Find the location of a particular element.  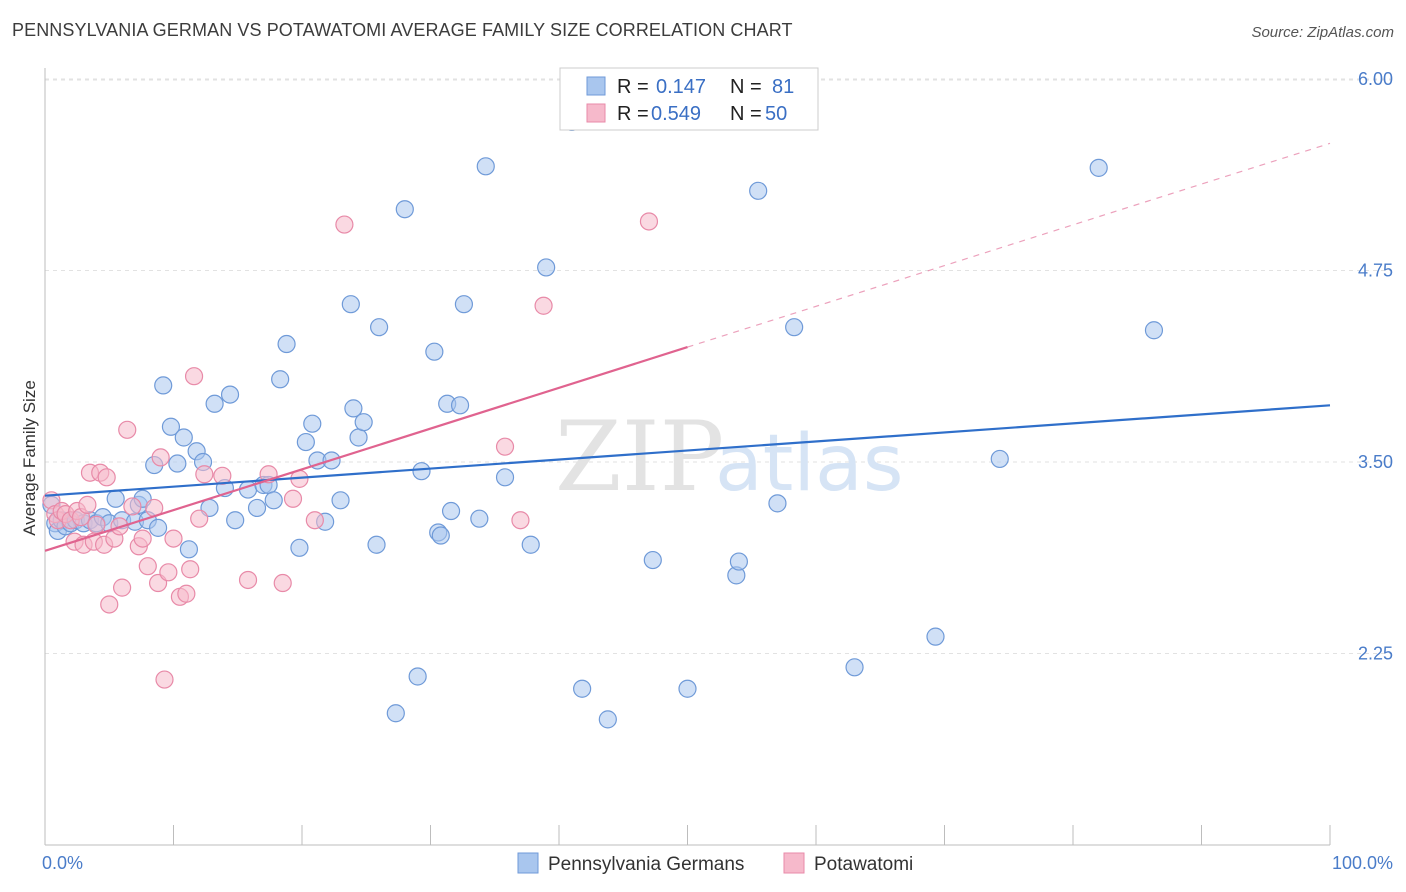

legend-swatch-blue is located at coordinates (596, 86).